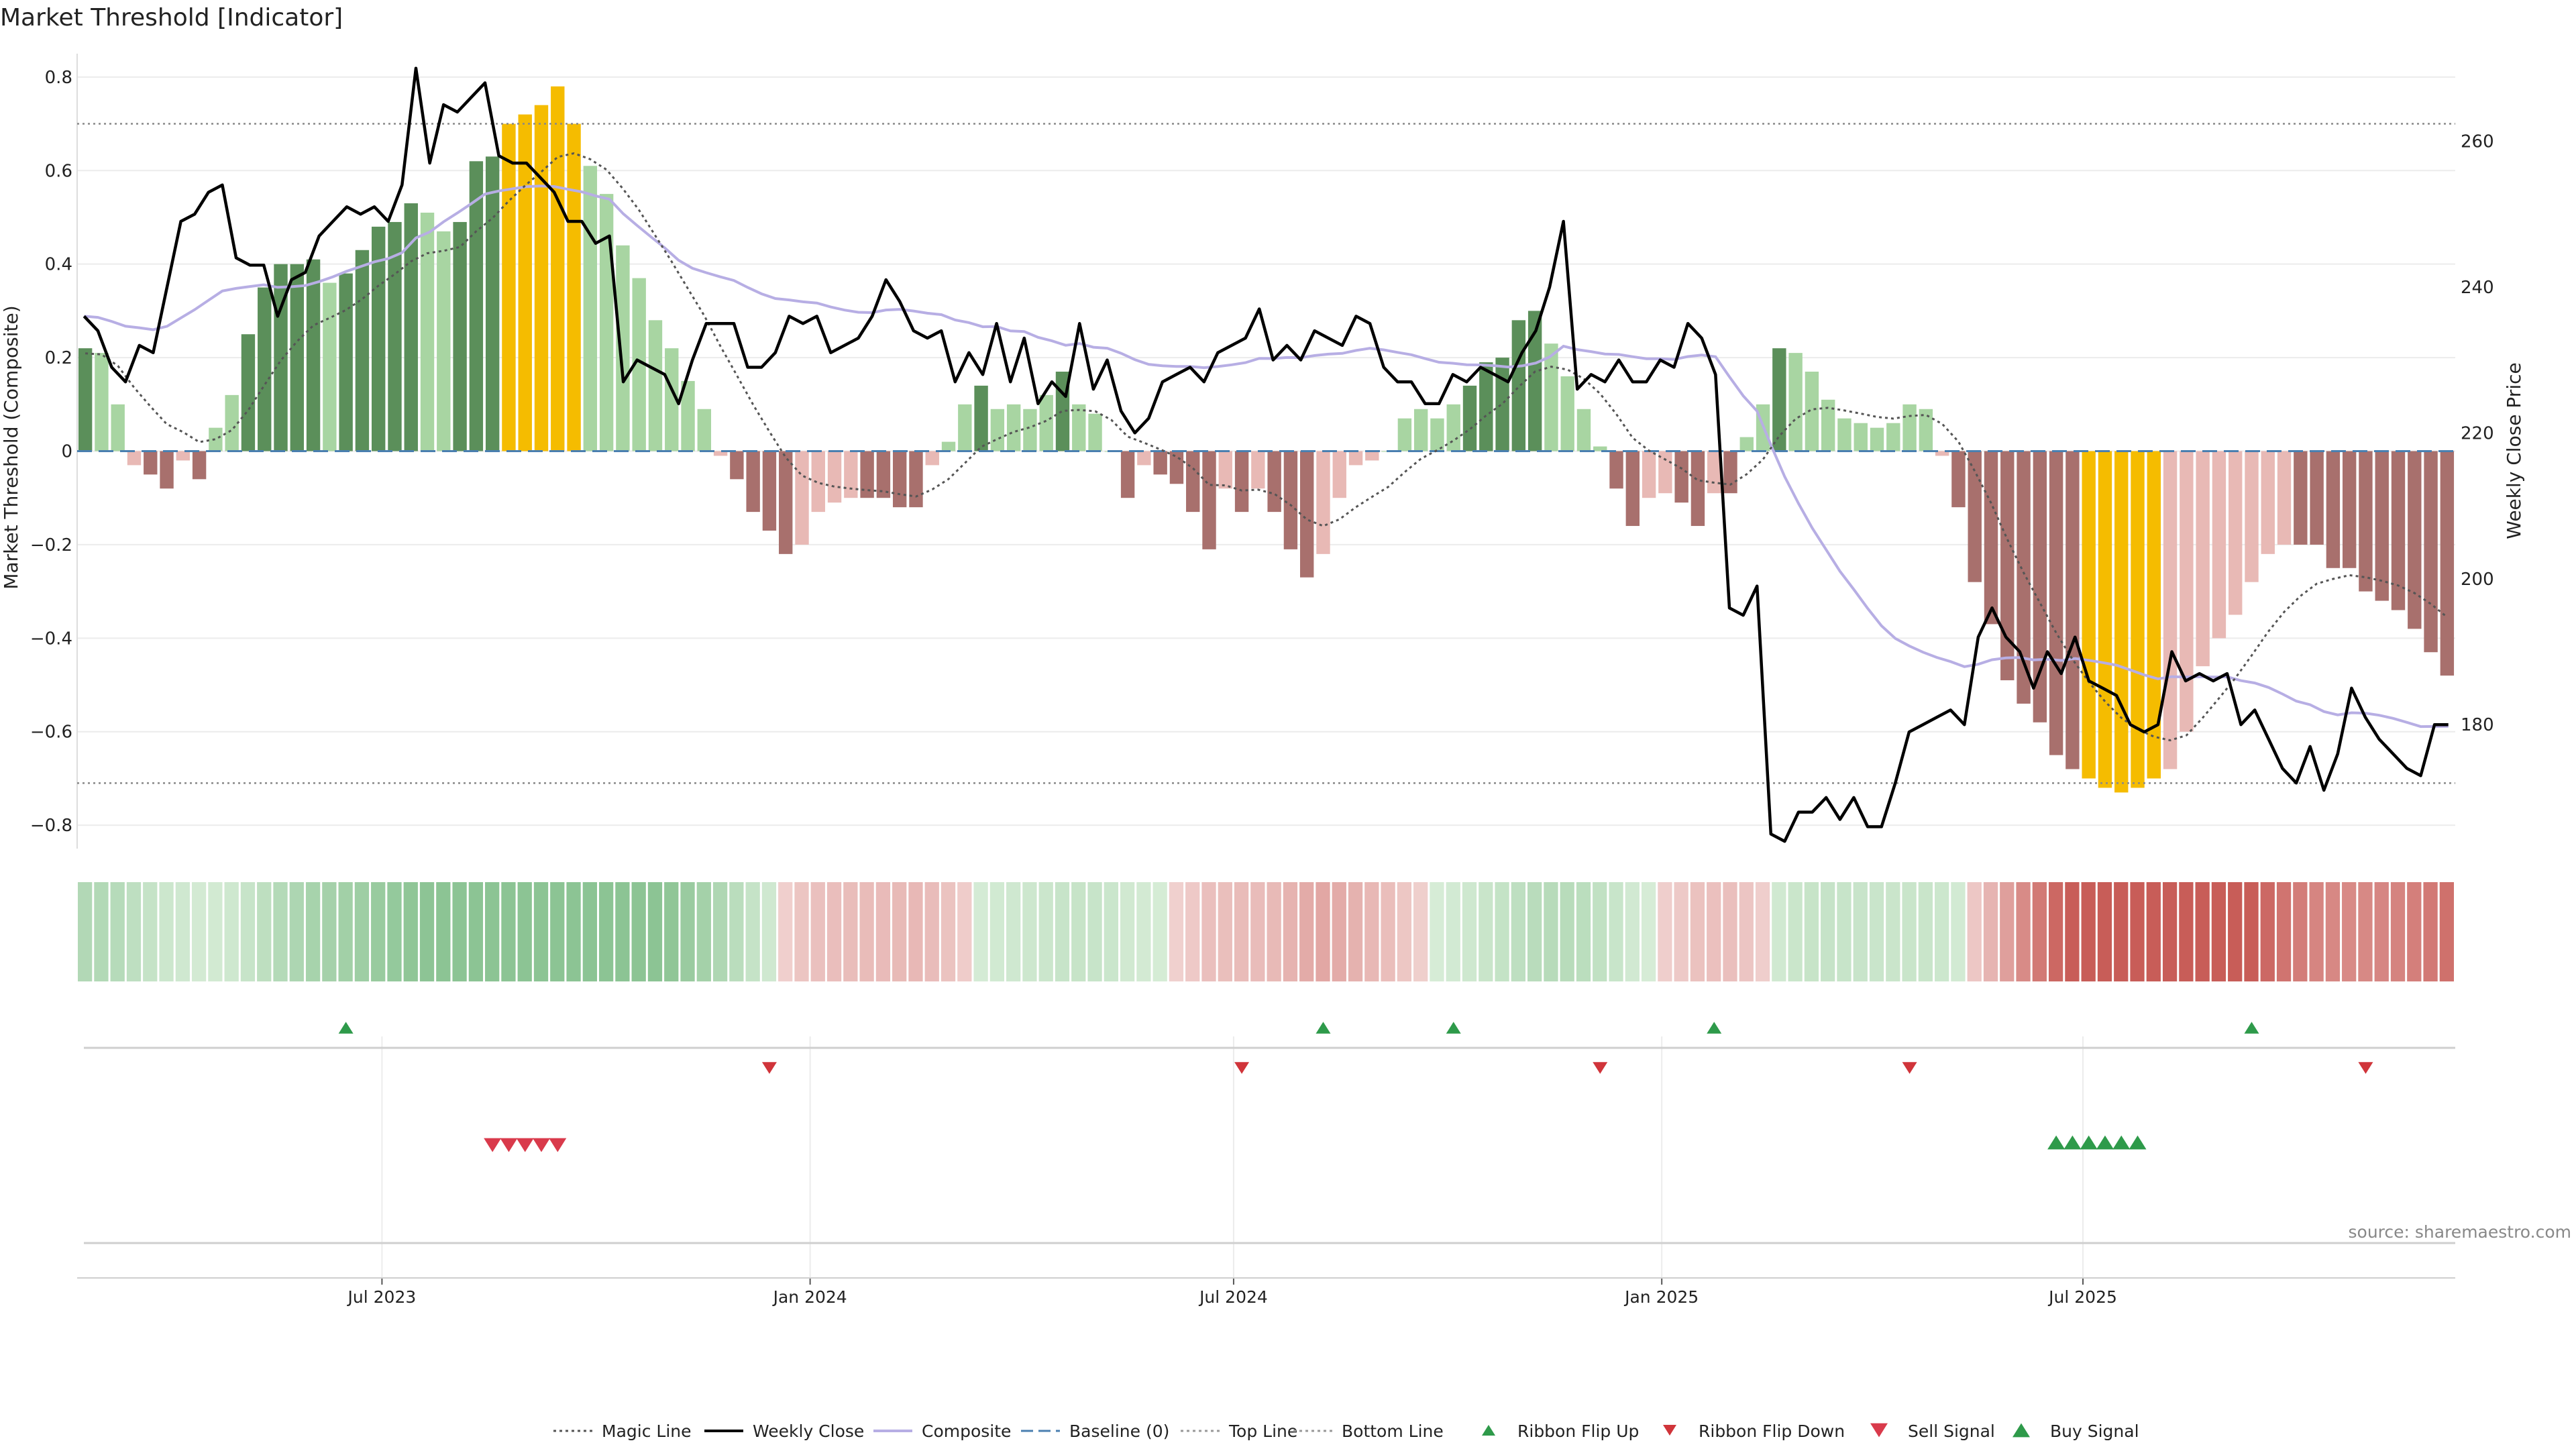 The image size is (2576, 1449). I want to click on y-tick-label: −0.8, so click(51, 826).